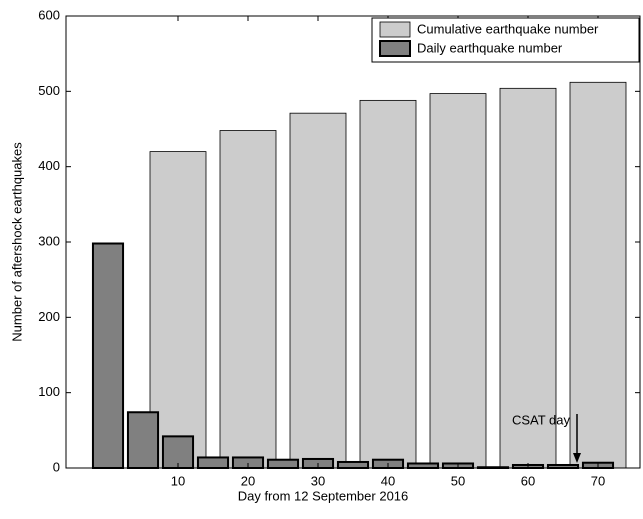 This screenshot has height=519, width=643. Describe the element at coordinates (178, 480) in the screenshot. I see `x-tick-label: 10` at that location.